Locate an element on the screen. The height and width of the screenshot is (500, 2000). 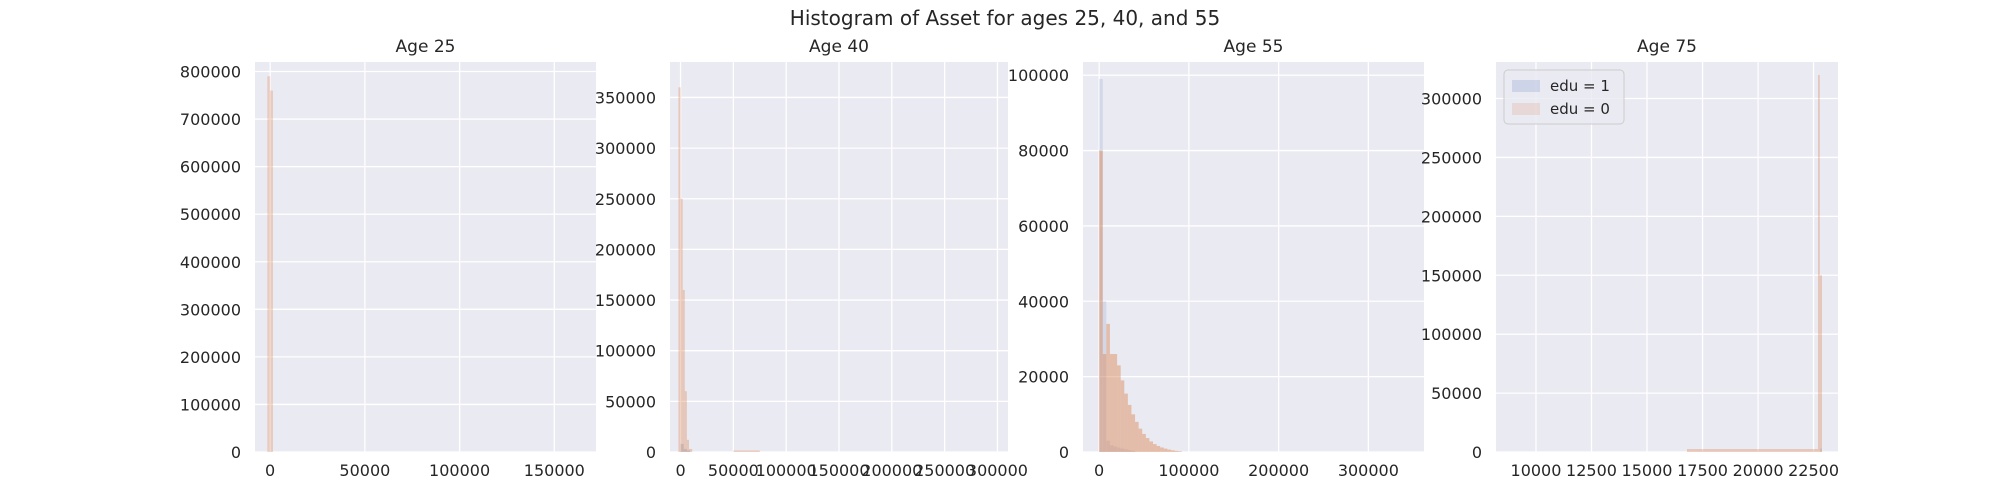
legend: edu = 1 edu = 0 is located at coordinates (1564, 97).